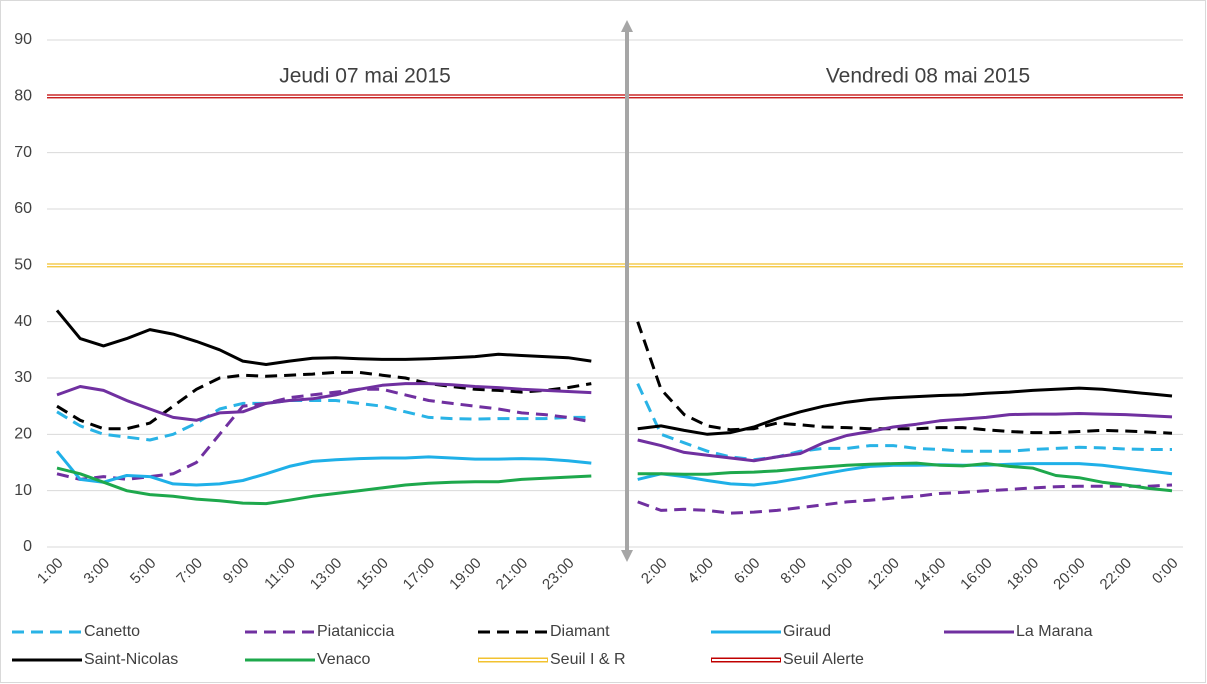 This screenshot has height=684, width=1207. I want to click on y-tick-label: 10, so click(23, 490).